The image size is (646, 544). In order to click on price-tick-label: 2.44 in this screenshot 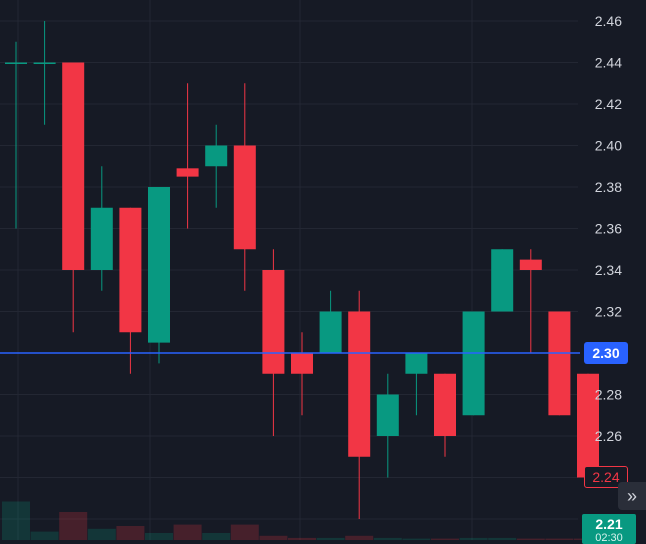, I will do `click(608, 63)`.